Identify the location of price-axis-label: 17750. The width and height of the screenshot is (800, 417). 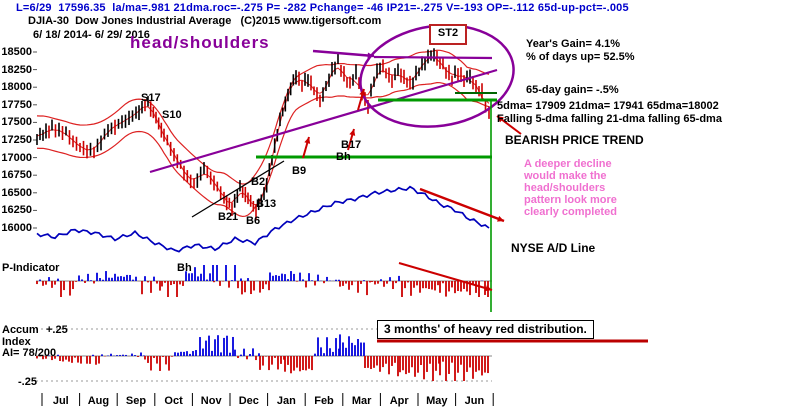
(16, 104).